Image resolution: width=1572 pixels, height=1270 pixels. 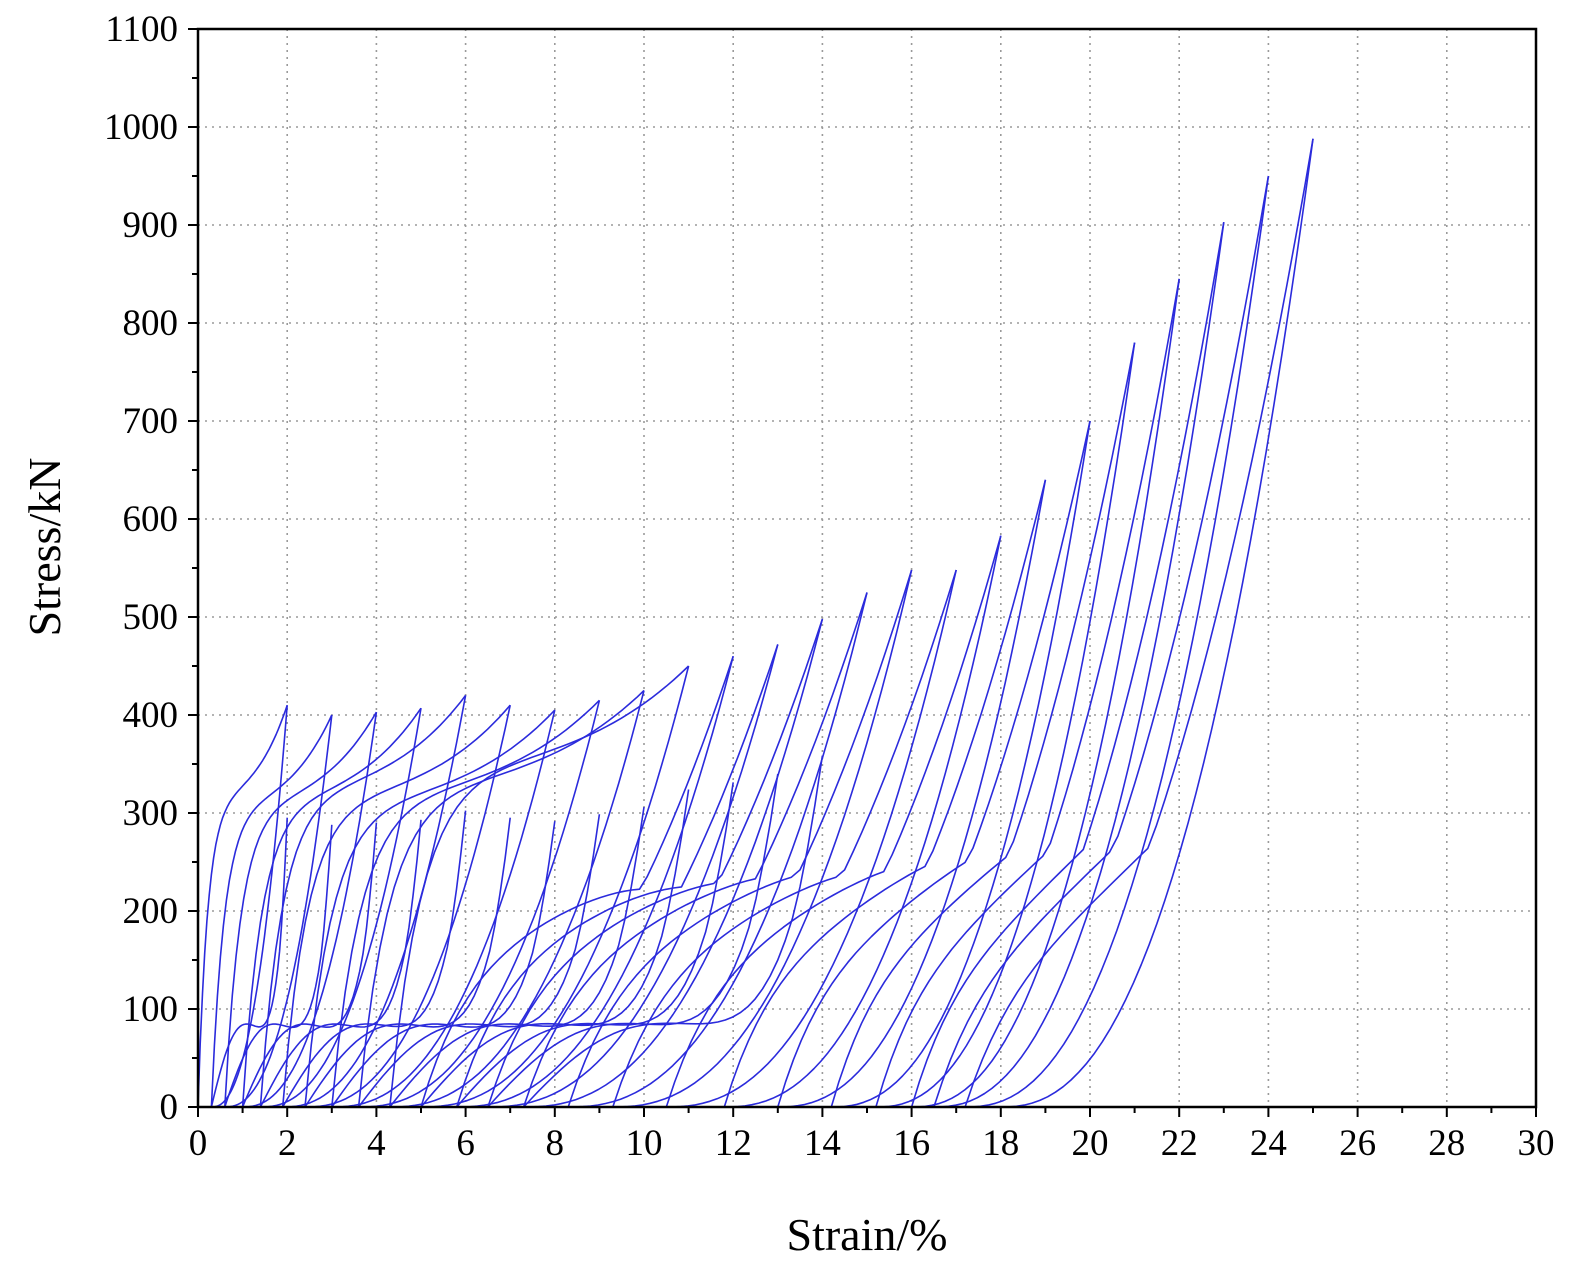 I want to click on x-tick-label: 28, so click(x=1446, y=1143).